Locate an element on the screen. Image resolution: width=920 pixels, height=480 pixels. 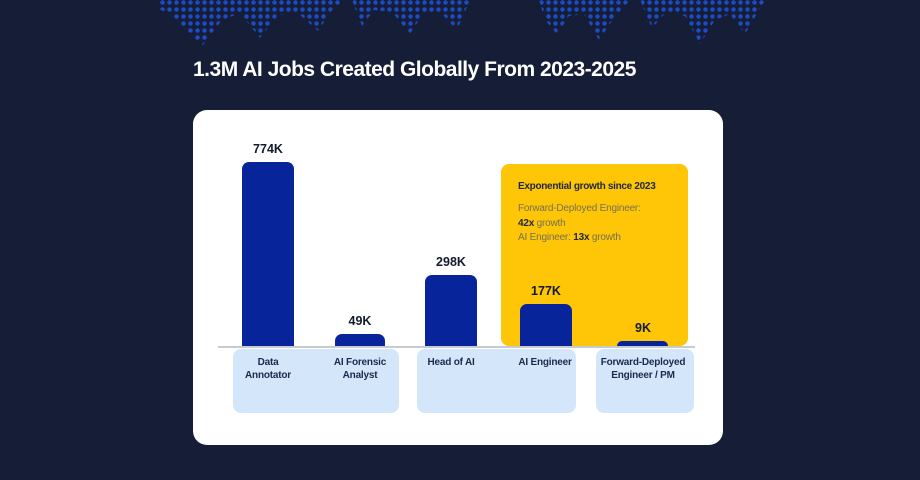
value-label: 298K is located at coordinates (451, 262).